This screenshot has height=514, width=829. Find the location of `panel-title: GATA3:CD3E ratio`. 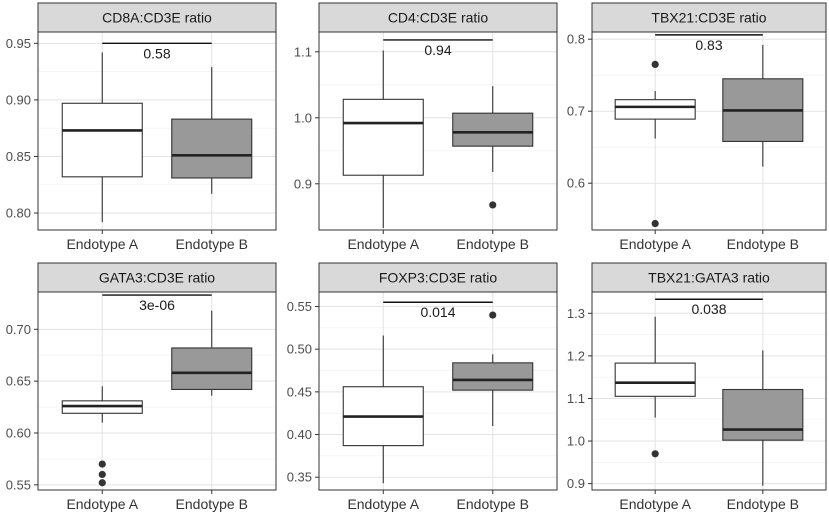

panel-title: GATA3:CD3E ratio is located at coordinates (157, 278).